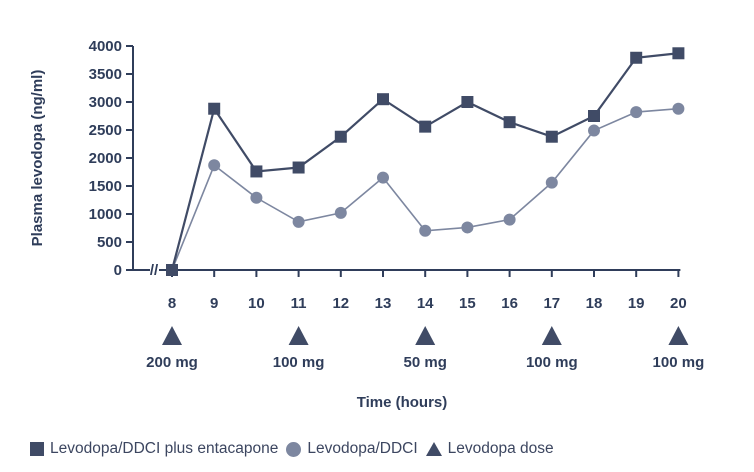 The width and height of the screenshot is (754, 472). Describe the element at coordinates (402, 402) in the screenshot. I see `x-axis-label: Time (hours)` at that location.